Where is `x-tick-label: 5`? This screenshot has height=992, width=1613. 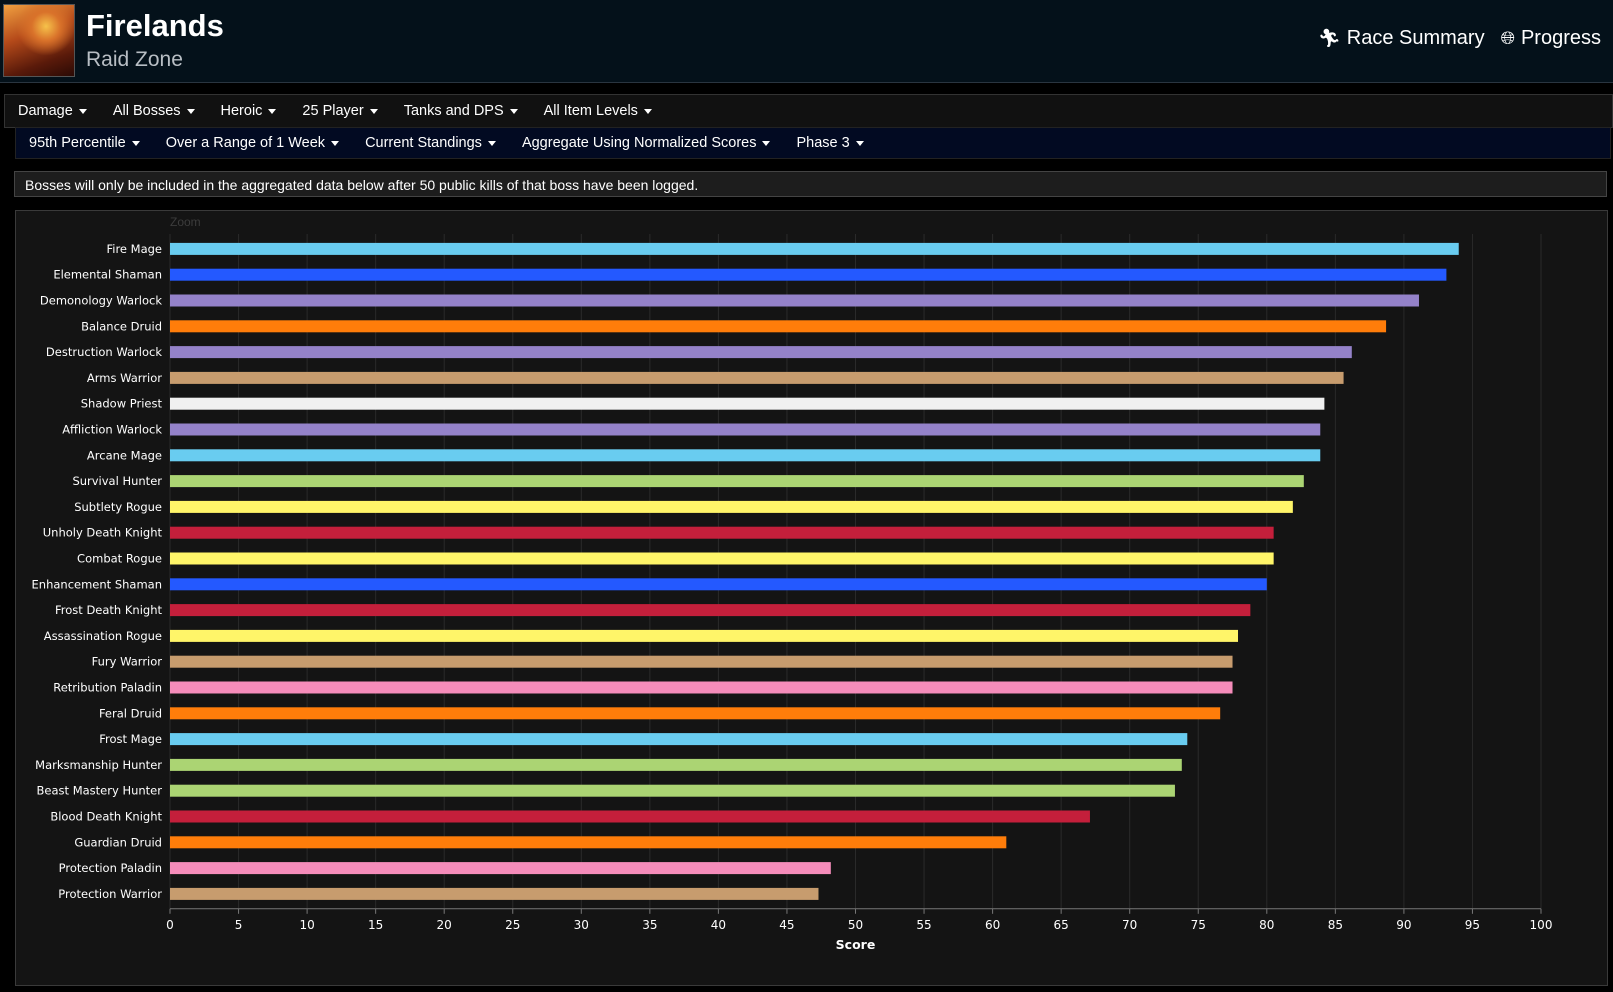 x-tick-label: 5 is located at coordinates (239, 925).